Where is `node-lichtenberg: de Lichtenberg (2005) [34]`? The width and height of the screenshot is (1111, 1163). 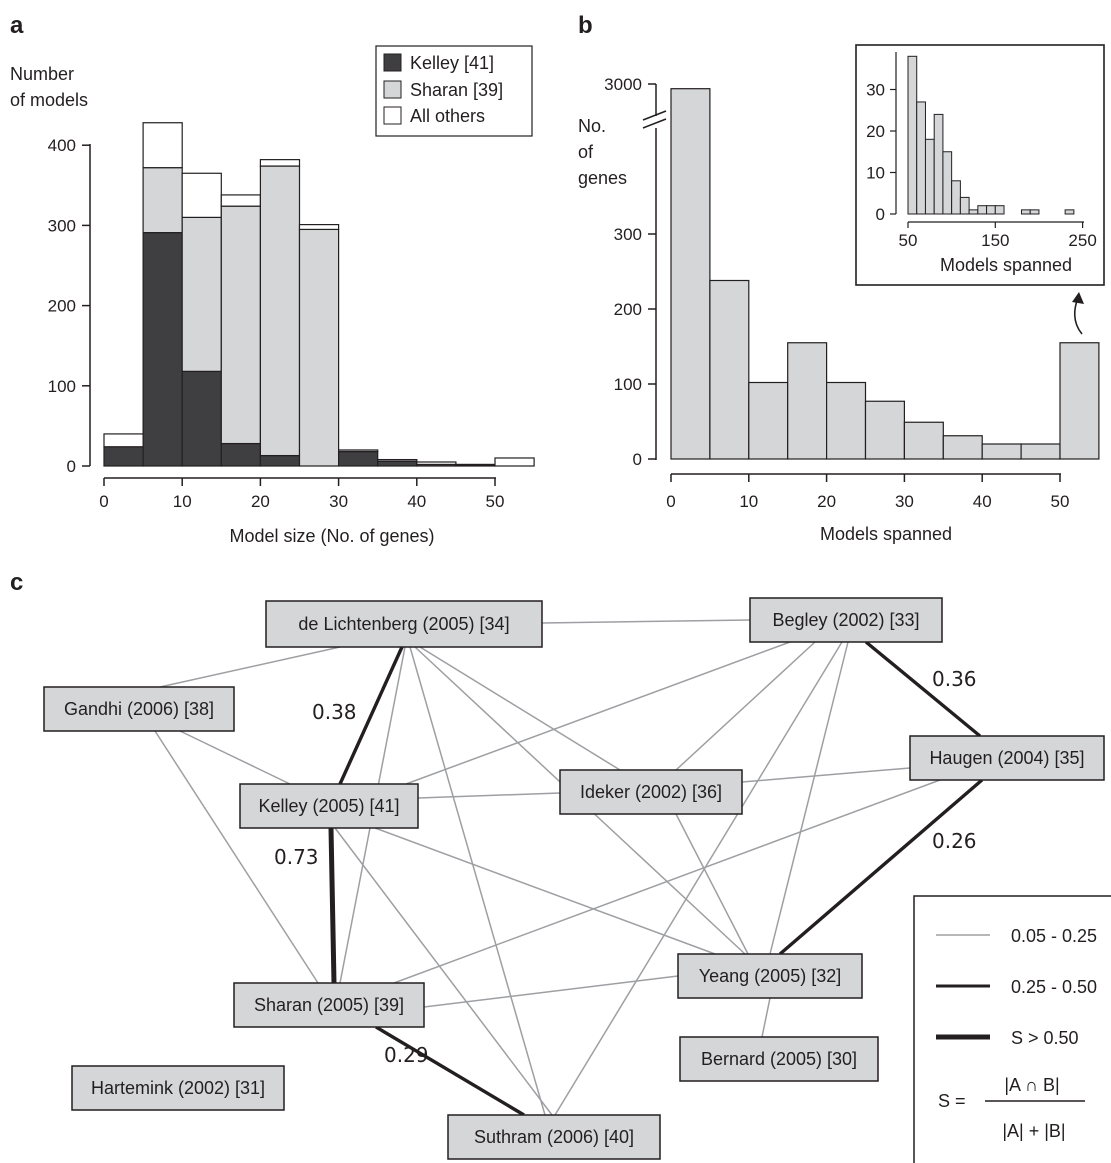 node-lichtenberg: de Lichtenberg (2005) [34] is located at coordinates (404, 624).